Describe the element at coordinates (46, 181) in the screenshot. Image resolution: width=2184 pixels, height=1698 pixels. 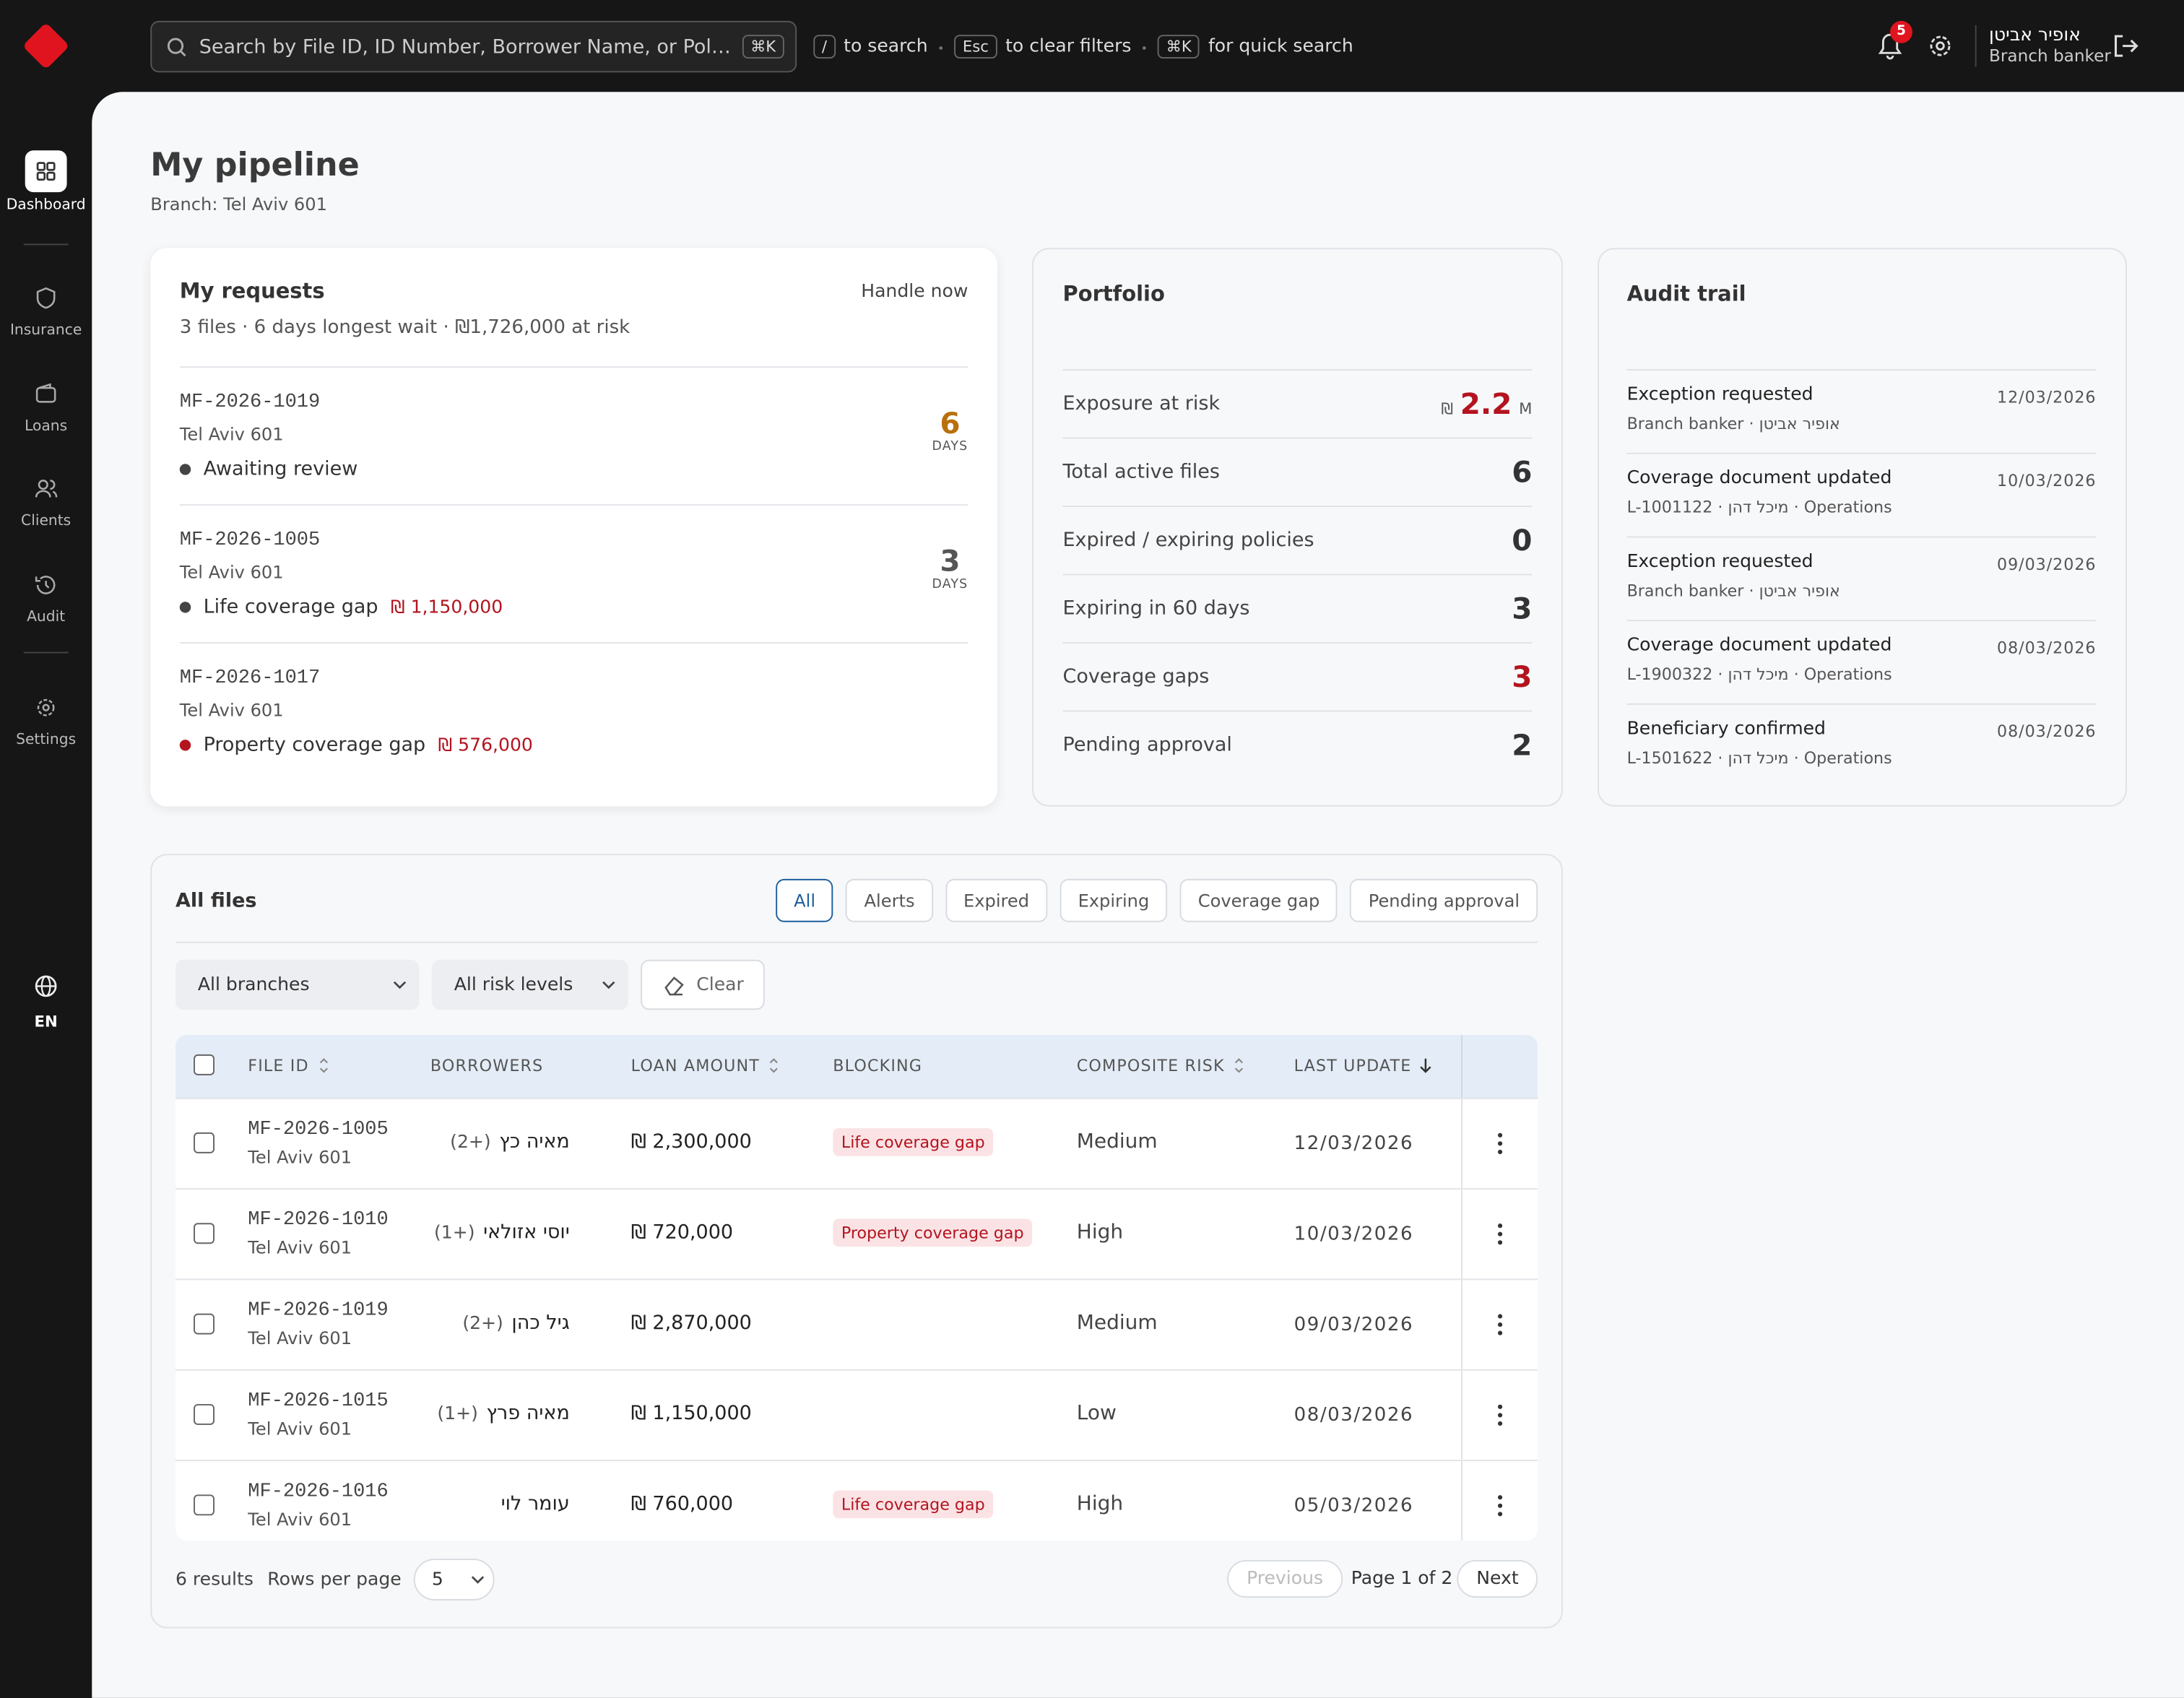
I see `nav-item: Dashboard` at that location.